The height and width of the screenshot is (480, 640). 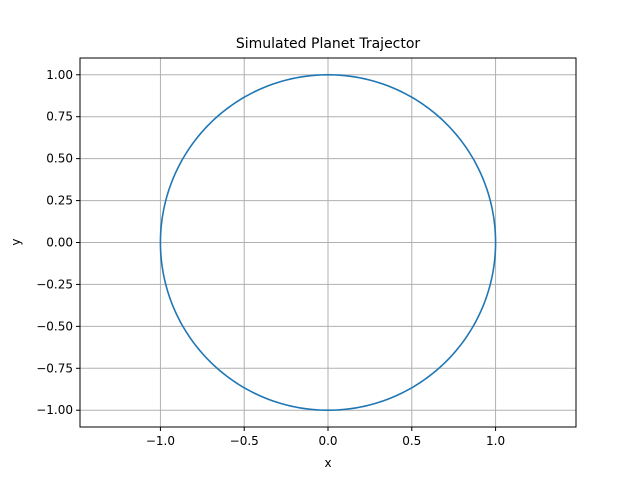 I want to click on y-tick-label: −1.00, so click(x=54, y=410).